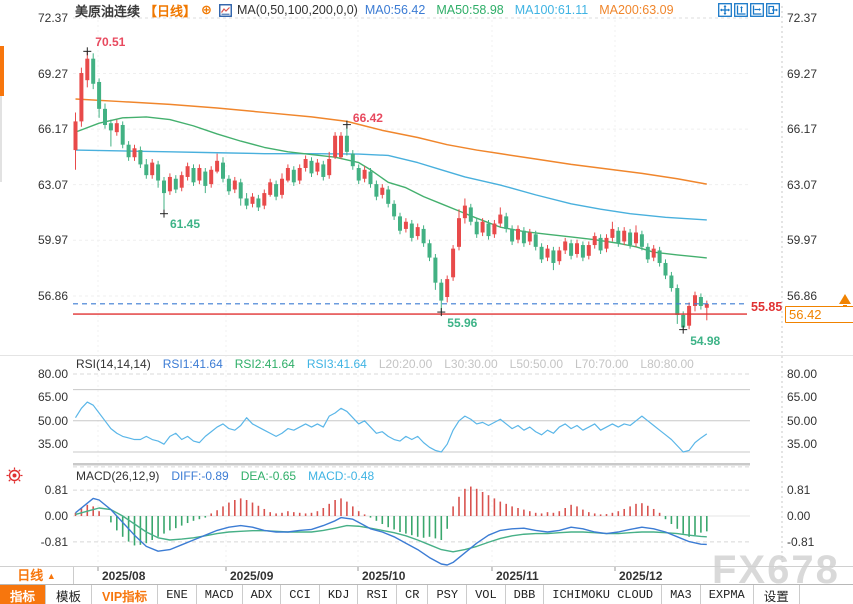  Describe the element at coordinates (767, 307) in the screenshot. I see `alert-line-label: 55.85` at that location.